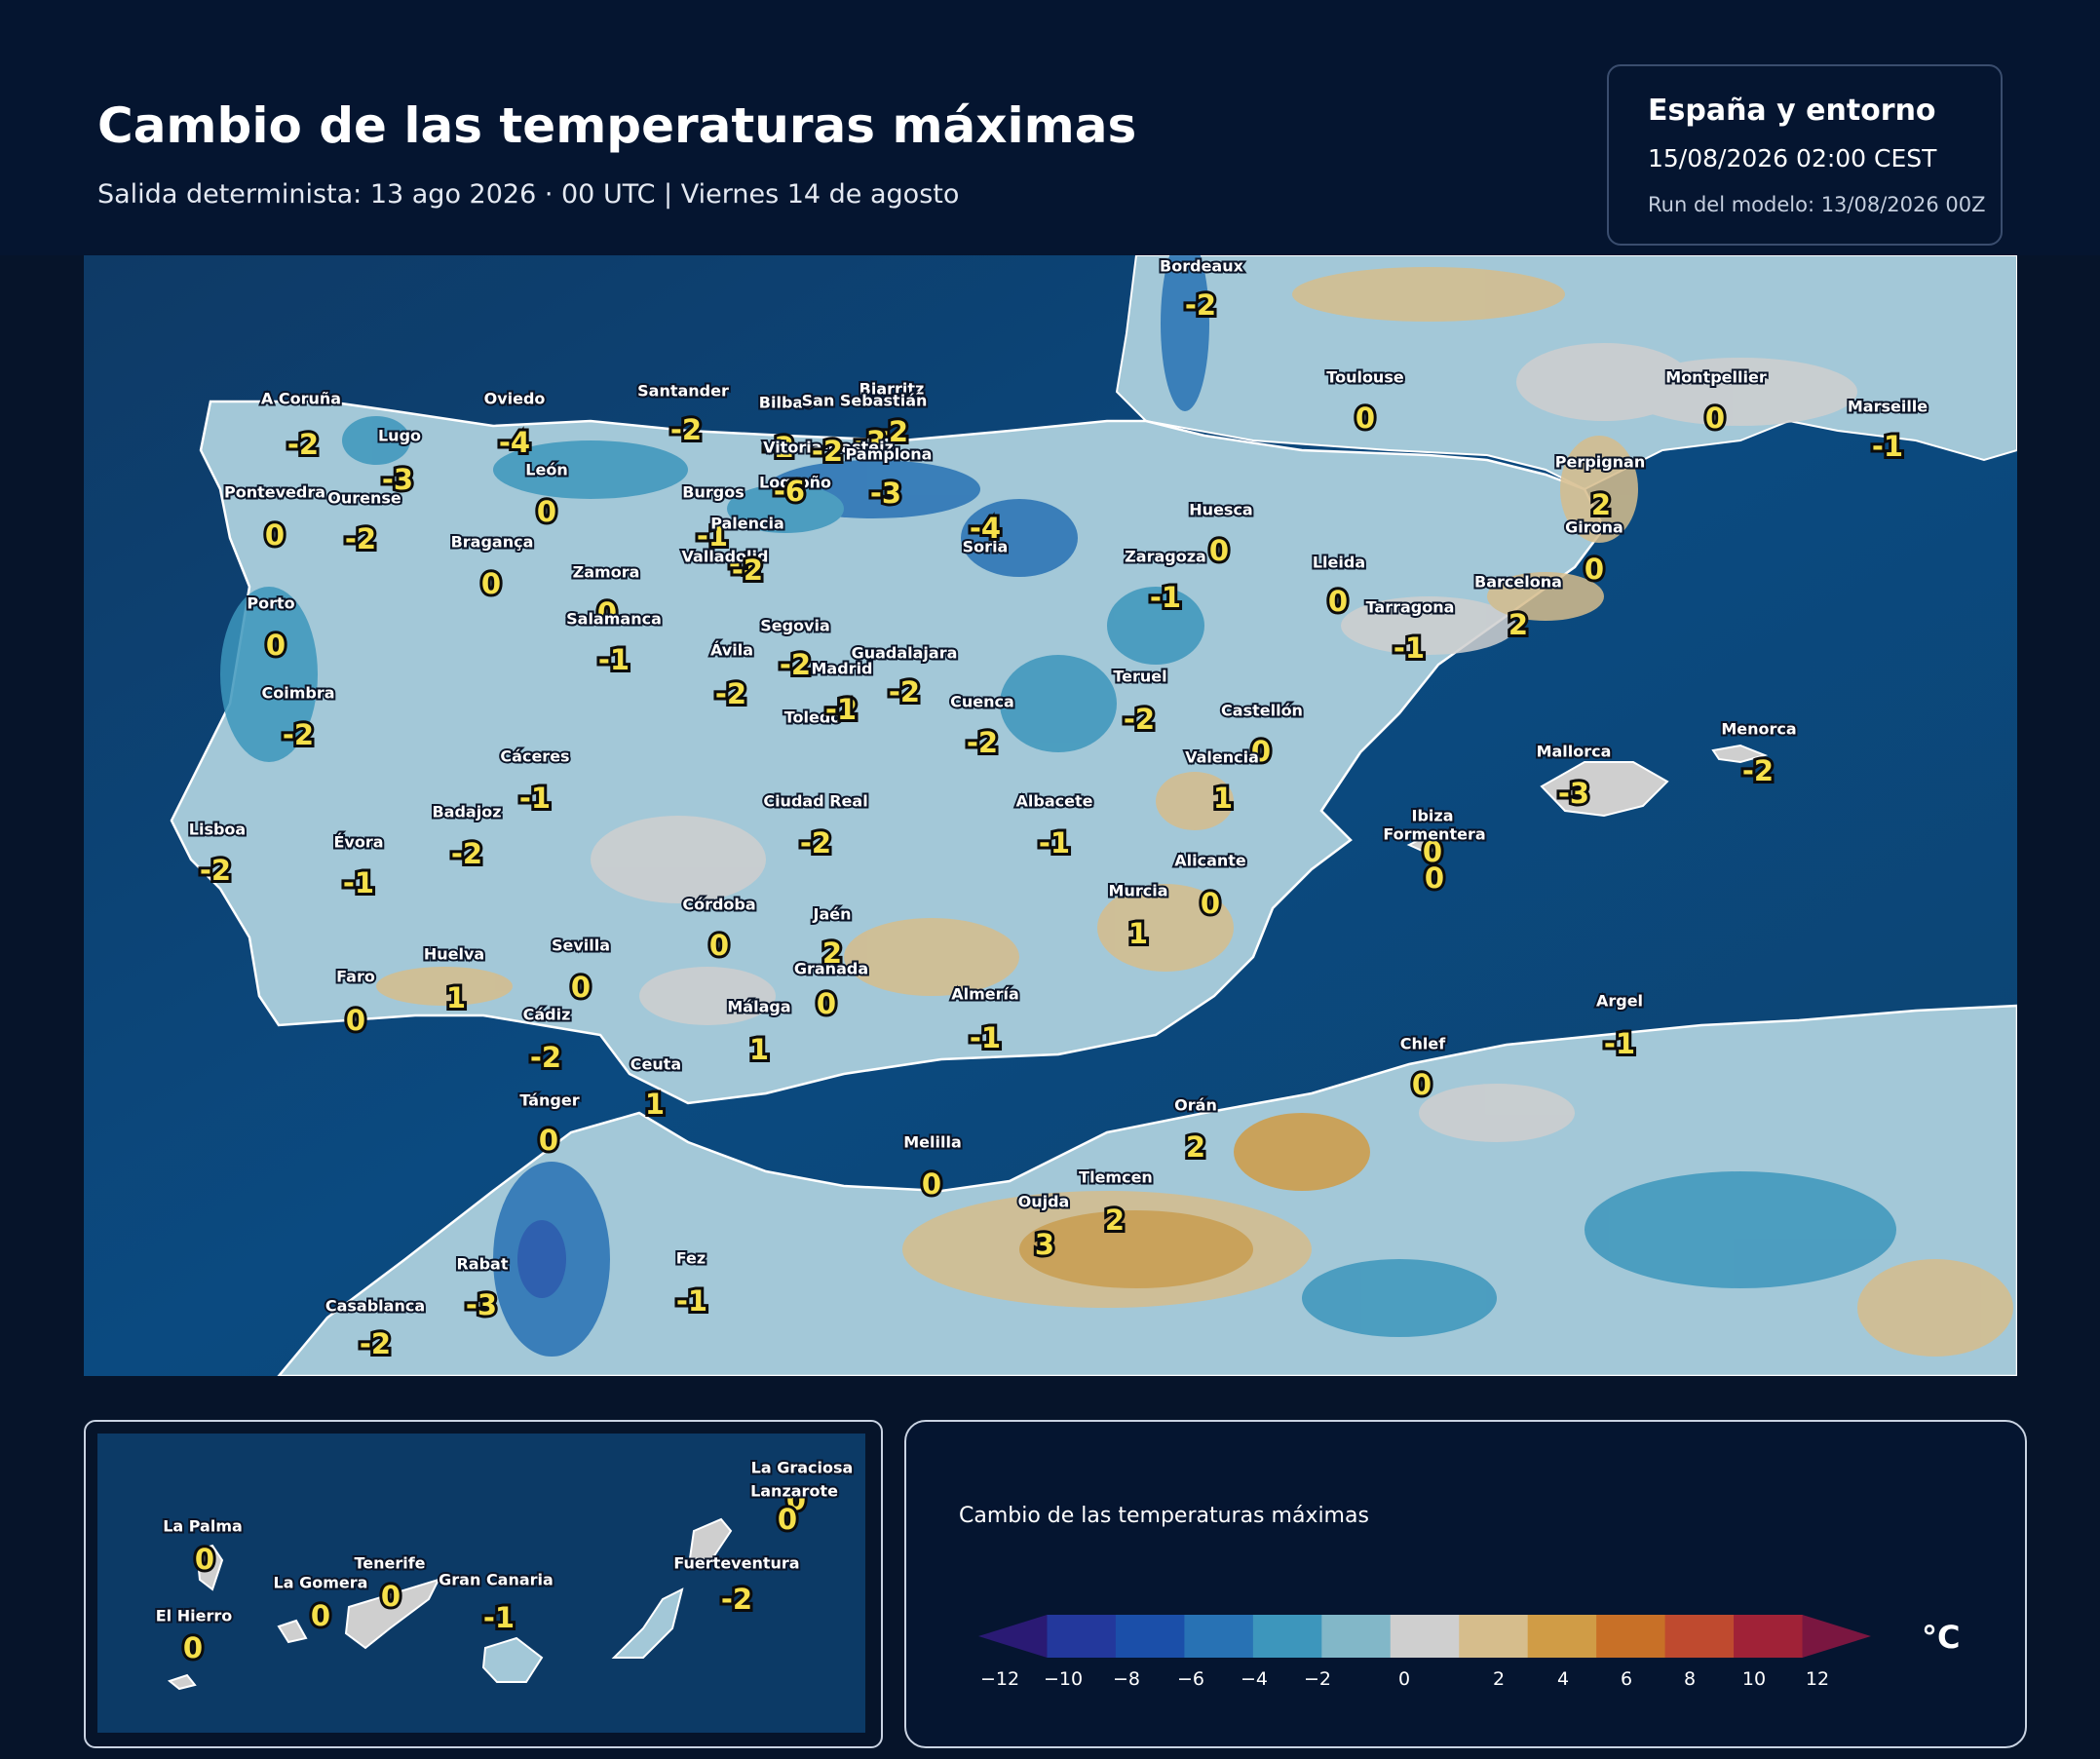 The width and height of the screenshot is (2100, 1759). I want to click on city-value-cordoba: 0, so click(719, 946).